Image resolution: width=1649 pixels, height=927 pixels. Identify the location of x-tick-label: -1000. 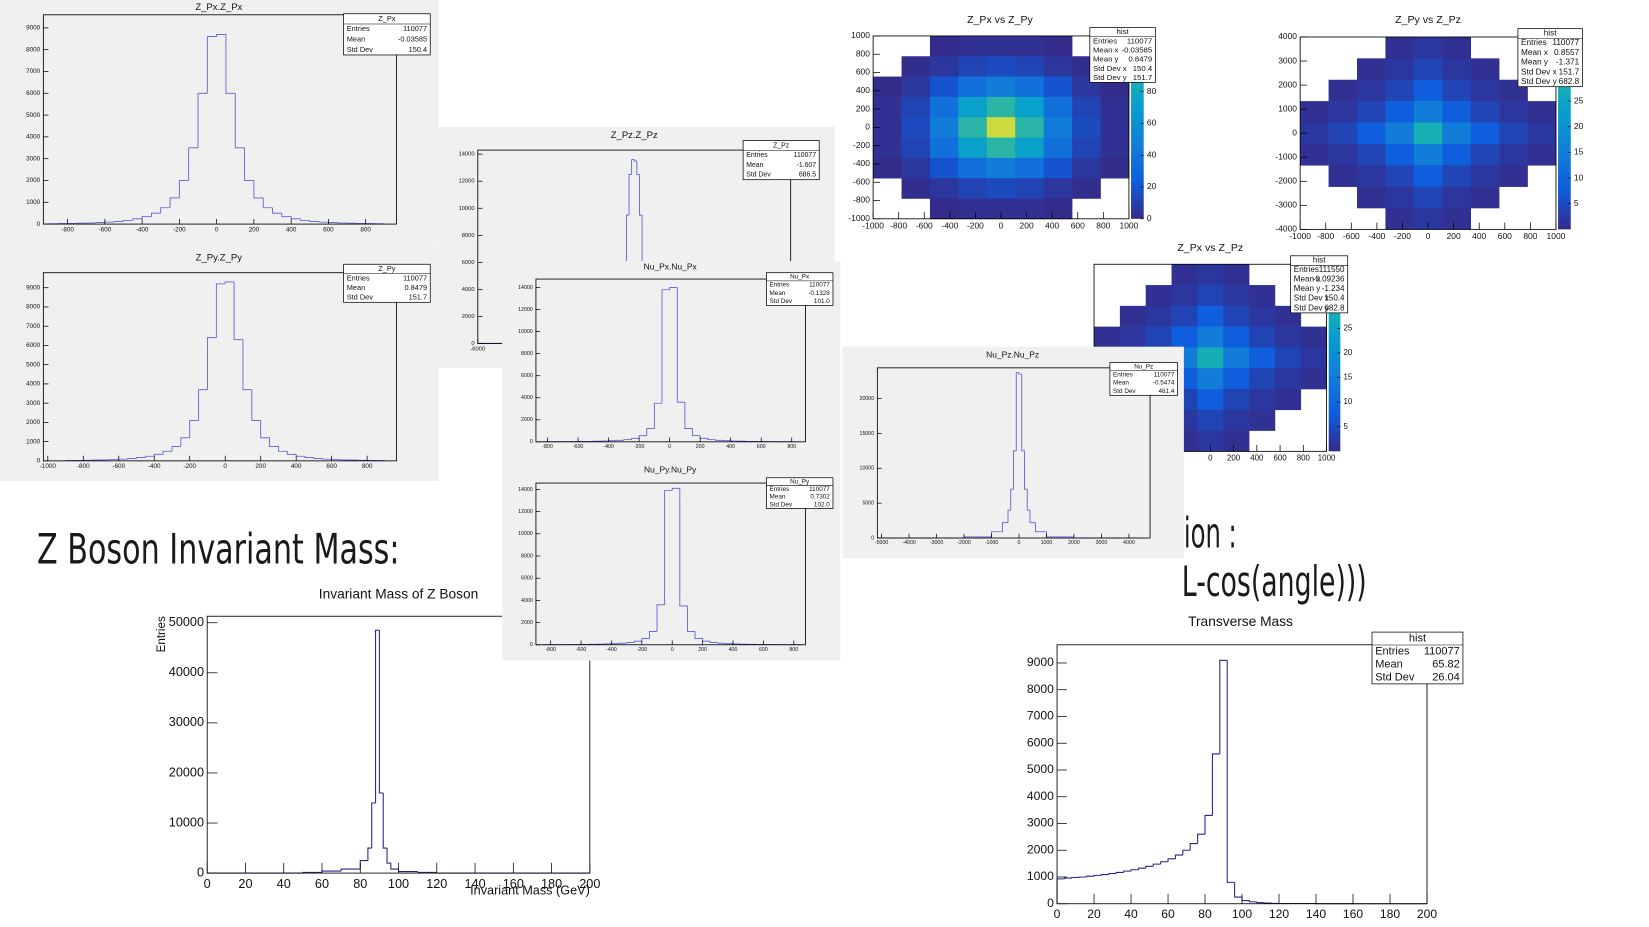
(1300, 236).